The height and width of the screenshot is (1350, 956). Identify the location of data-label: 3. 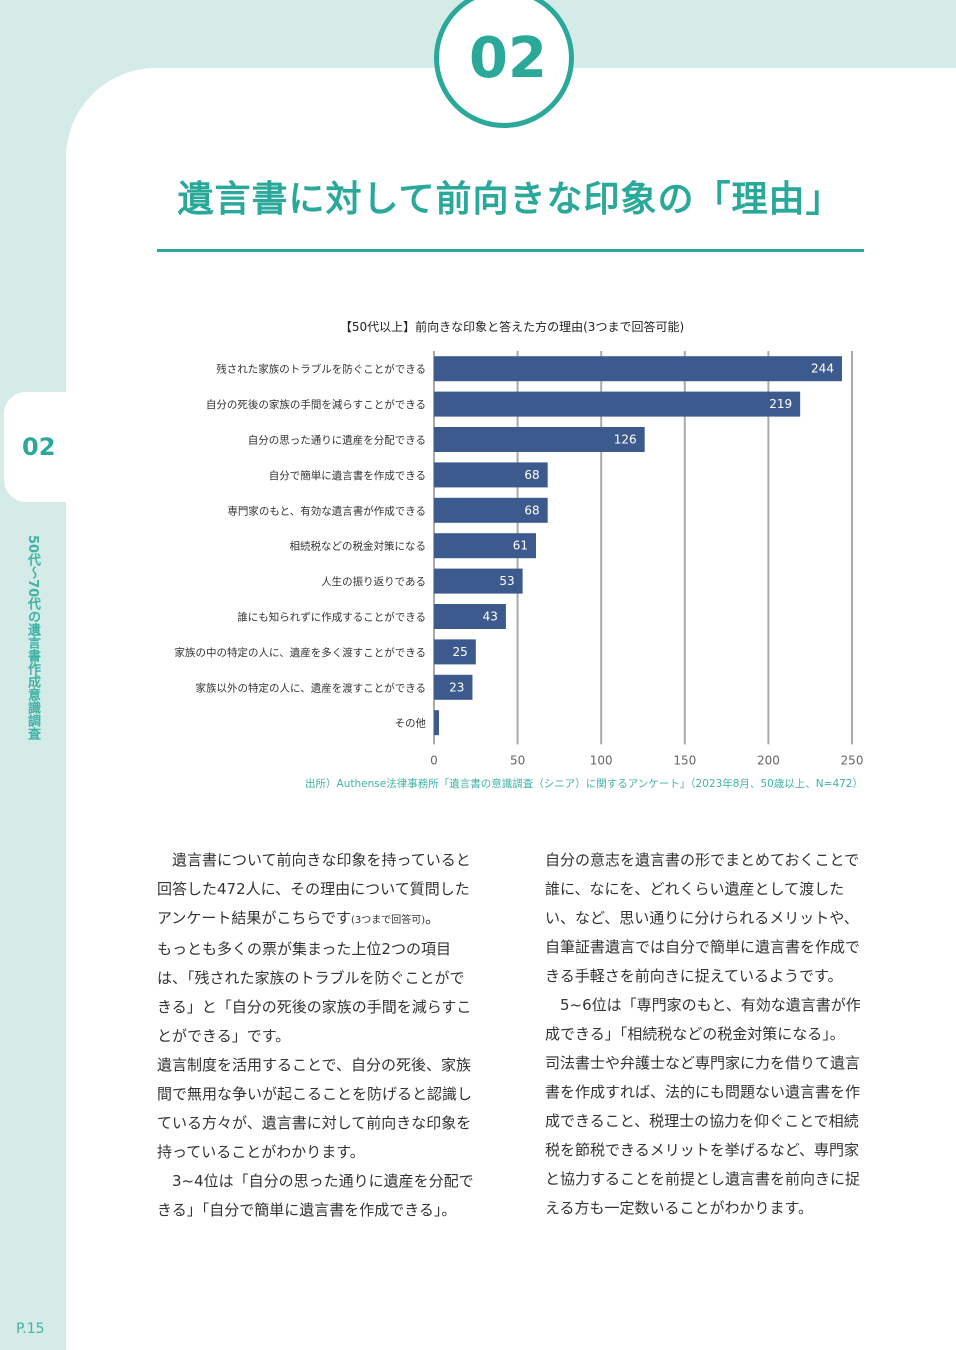
(427, 723).